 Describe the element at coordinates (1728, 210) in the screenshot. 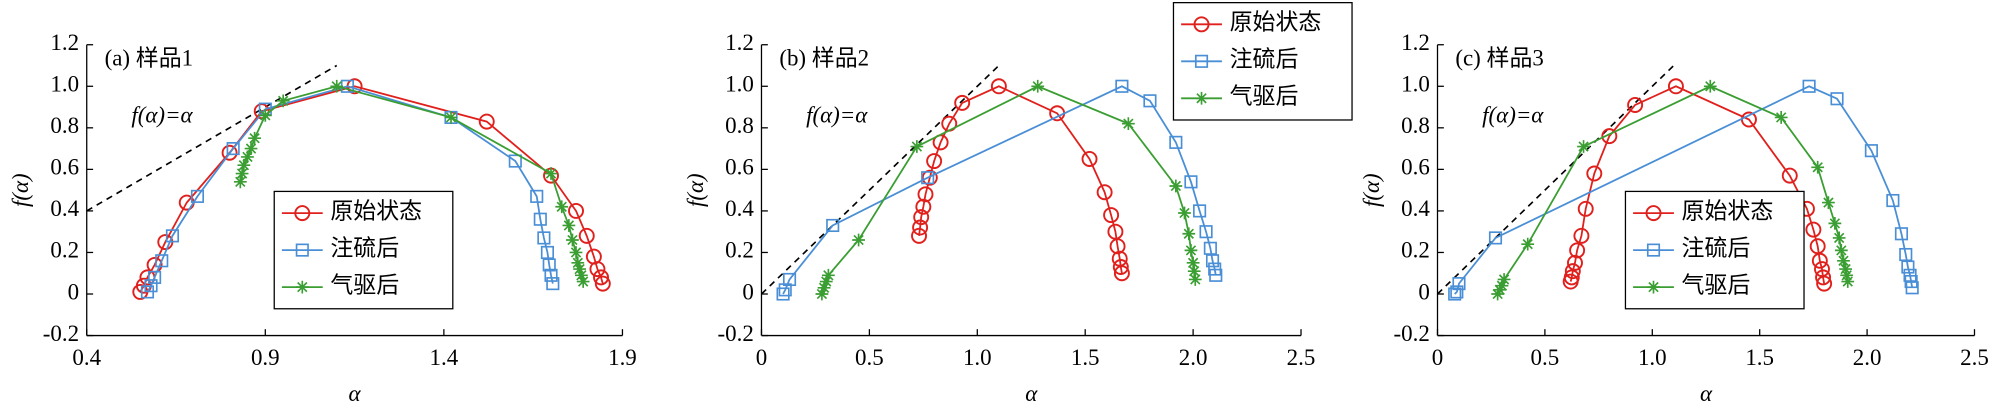

I see `legend-label: 原始状态` at that location.